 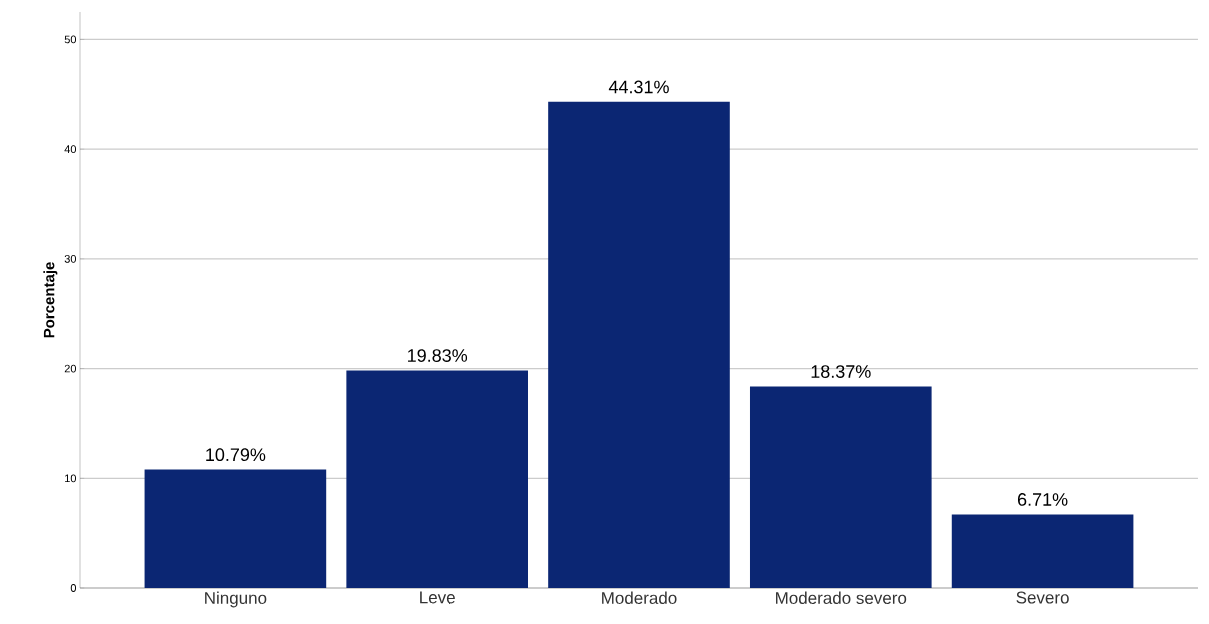 What do you see at coordinates (236, 599) in the screenshot?
I see `x-tick-label: Ninguno` at bounding box center [236, 599].